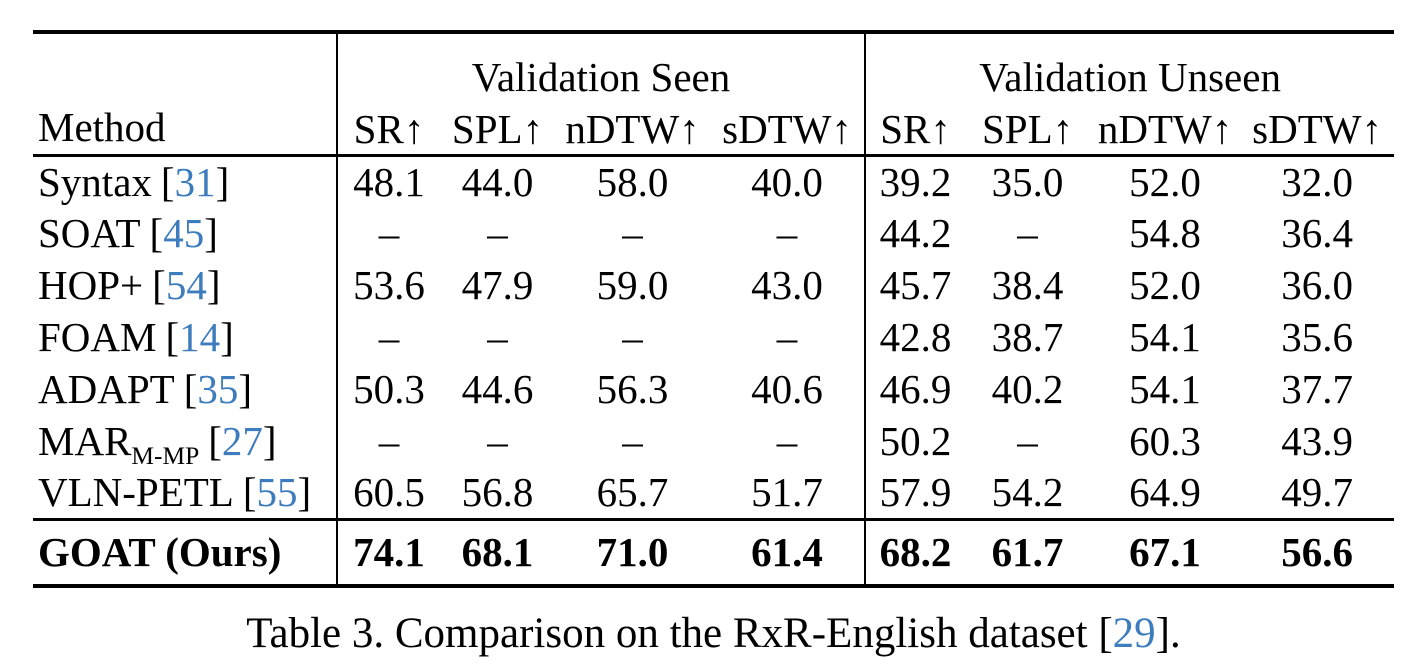  I want to click on metric-value: 32.0, so click(1317, 181).